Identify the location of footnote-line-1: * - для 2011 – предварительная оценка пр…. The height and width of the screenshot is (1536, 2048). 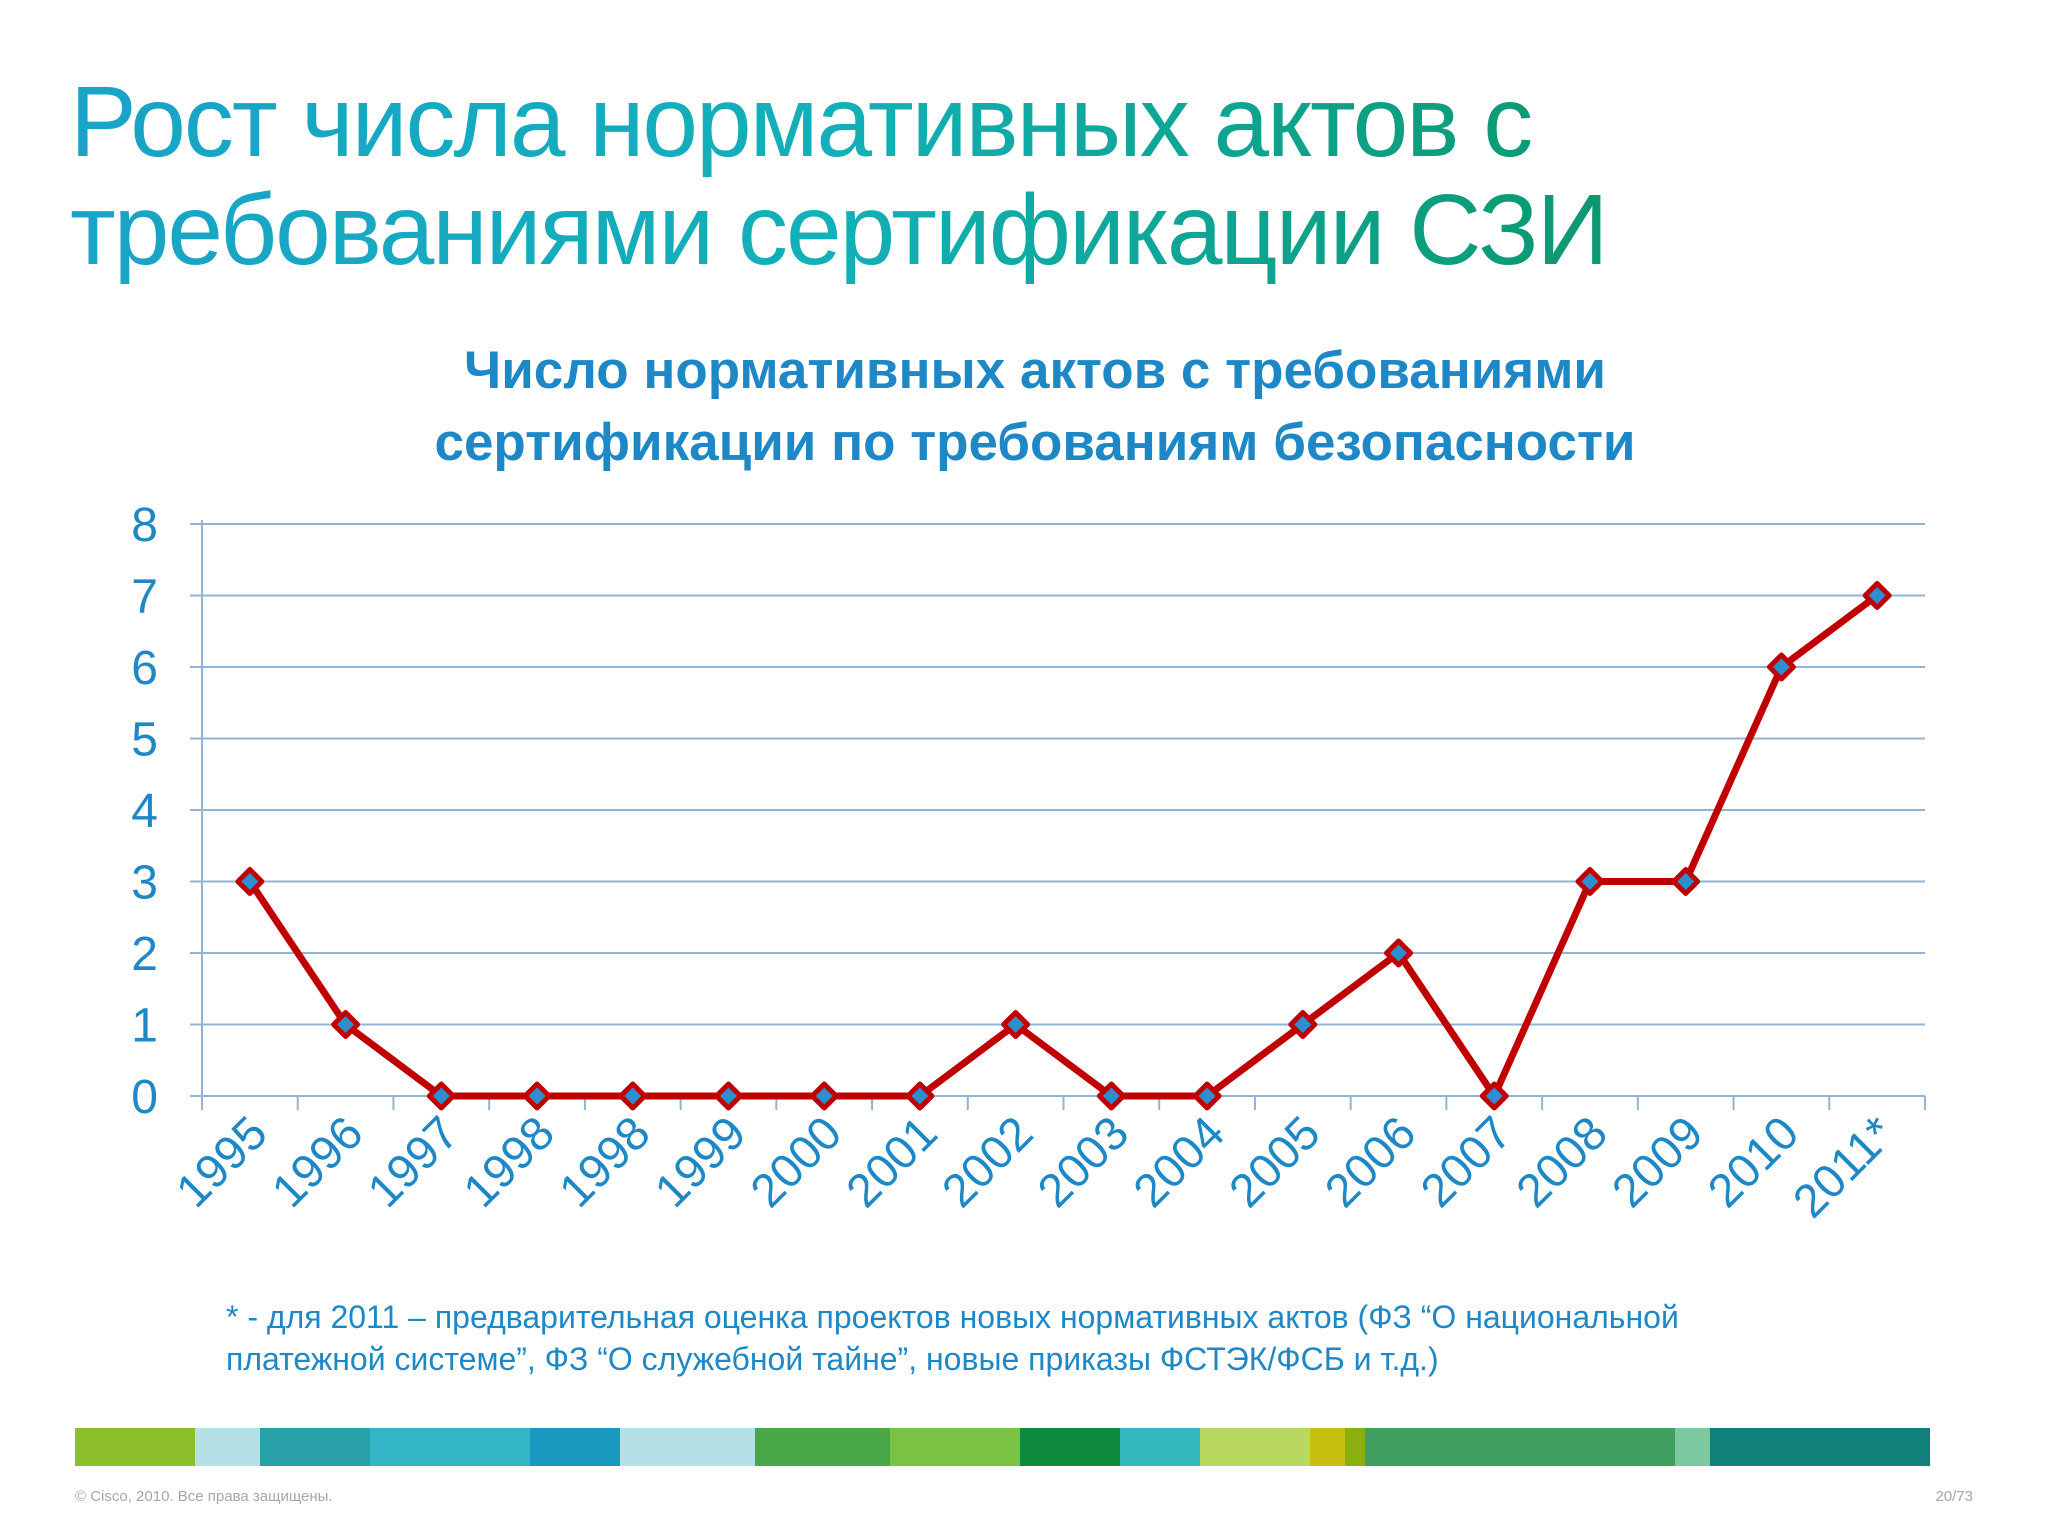
(952, 1317).